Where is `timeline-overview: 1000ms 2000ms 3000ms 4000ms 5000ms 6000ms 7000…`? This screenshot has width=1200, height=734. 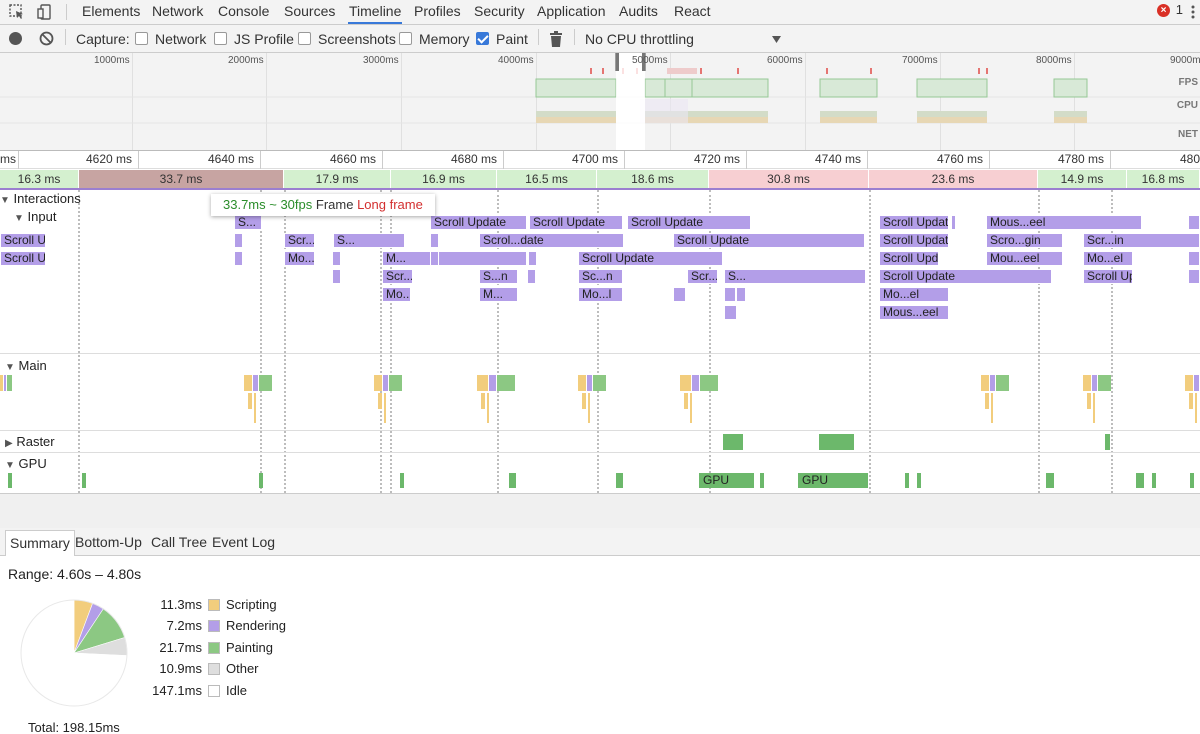 timeline-overview: 1000ms 2000ms 3000ms 4000ms 5000ms 6000ms 7000… is located at coordinates (600, 102).